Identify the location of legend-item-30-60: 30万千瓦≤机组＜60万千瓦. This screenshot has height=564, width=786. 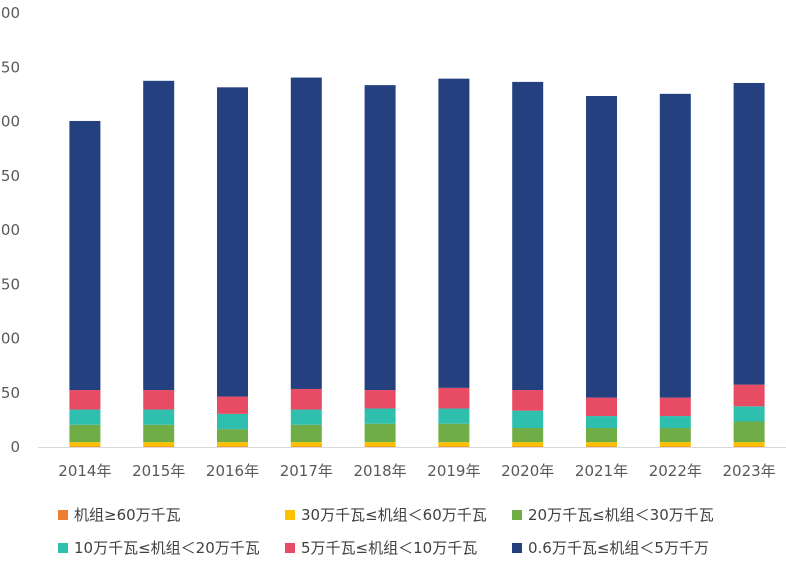
(398, 514).